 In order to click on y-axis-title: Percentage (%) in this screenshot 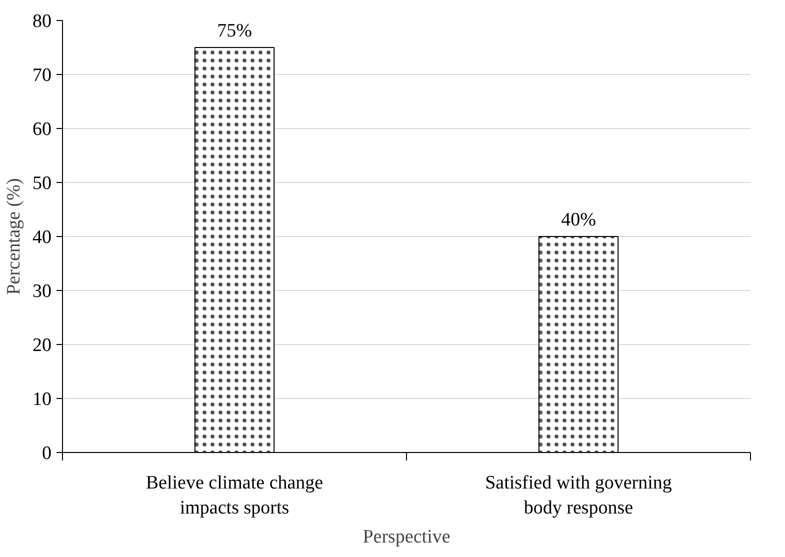, I will do `click(14, 236)`.